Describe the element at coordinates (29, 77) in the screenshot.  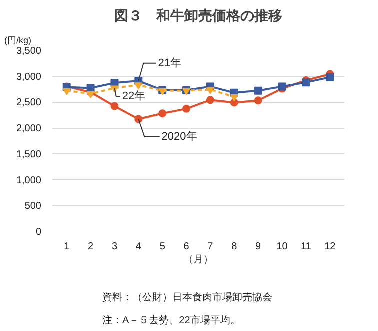
I see `y-tick-label: 3,000` at that location.